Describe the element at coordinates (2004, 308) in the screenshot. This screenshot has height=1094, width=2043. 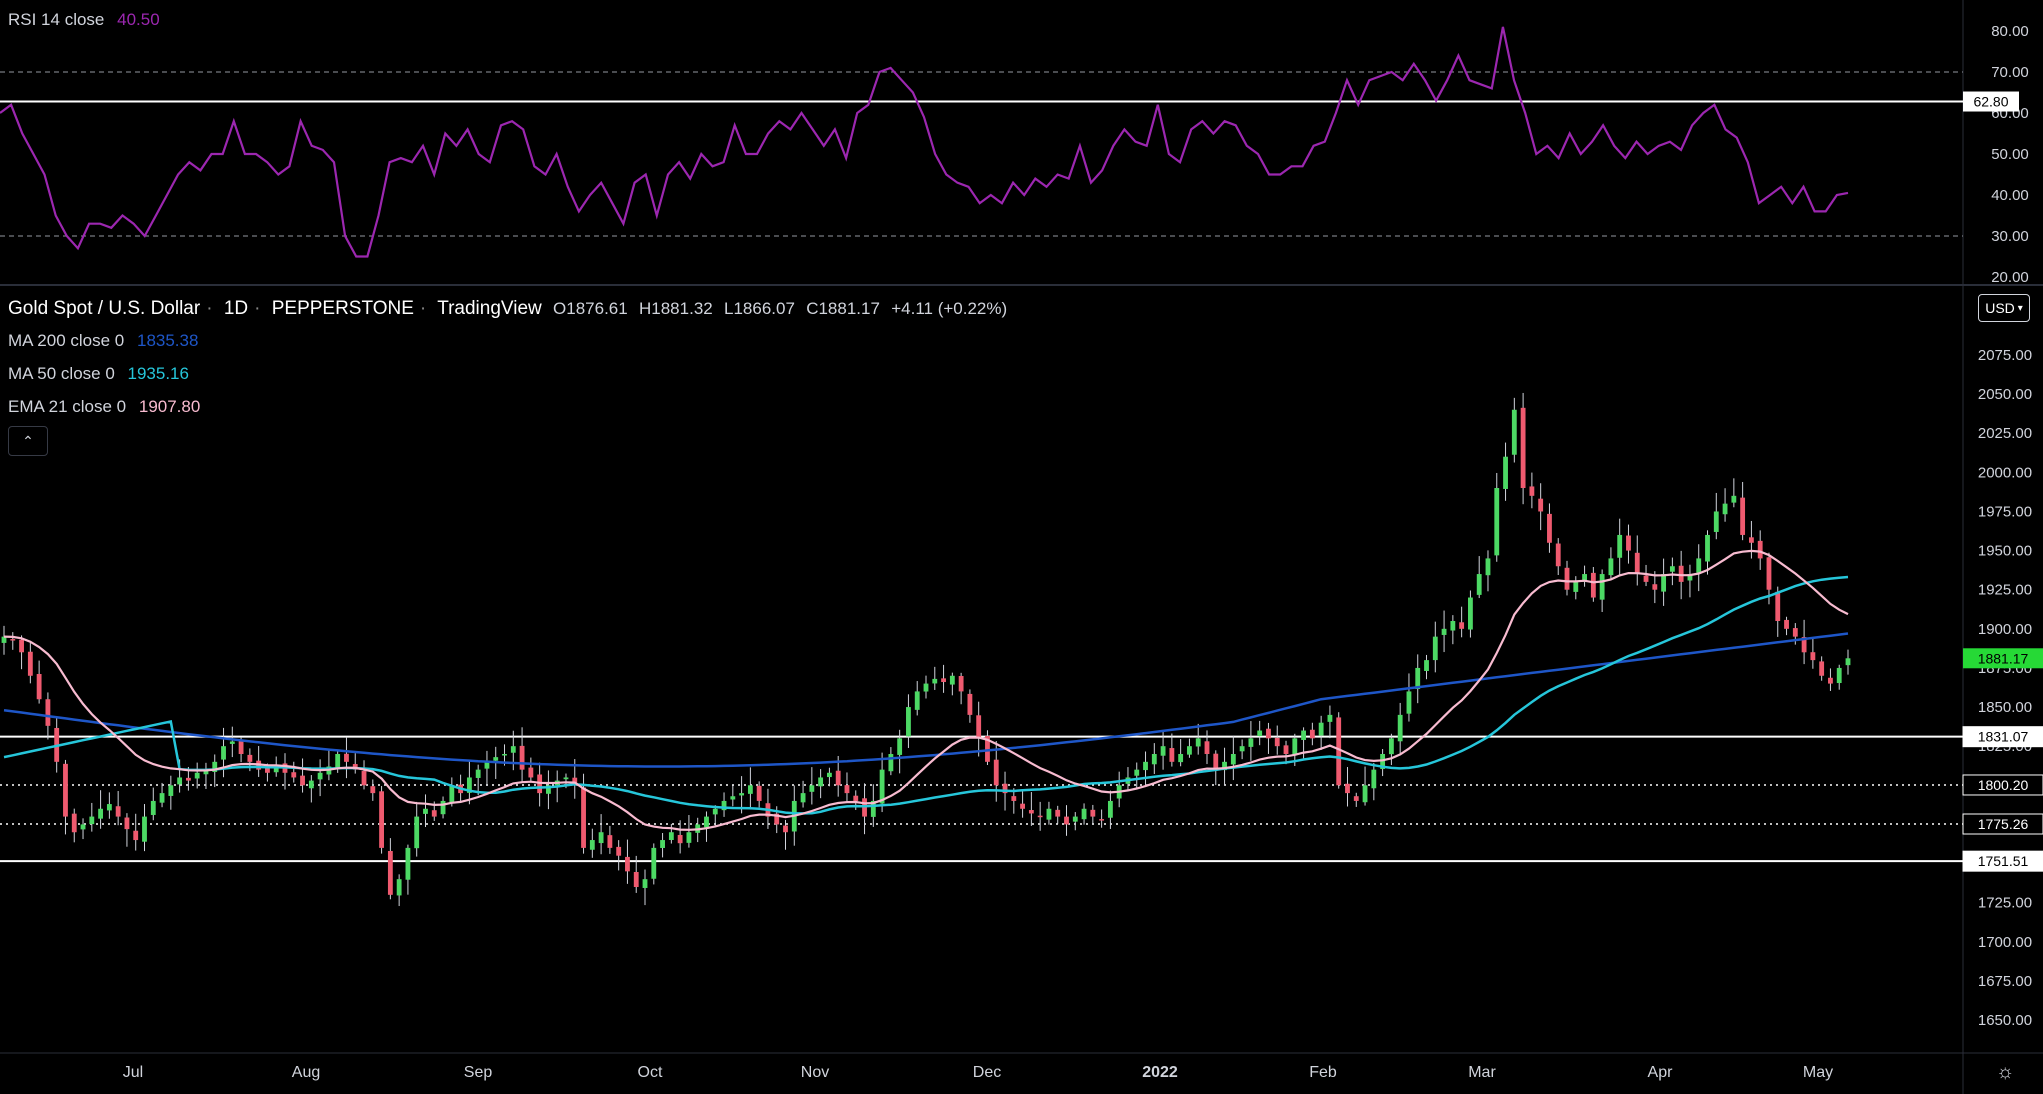
I see `currency-button: USD ▾` at that location.